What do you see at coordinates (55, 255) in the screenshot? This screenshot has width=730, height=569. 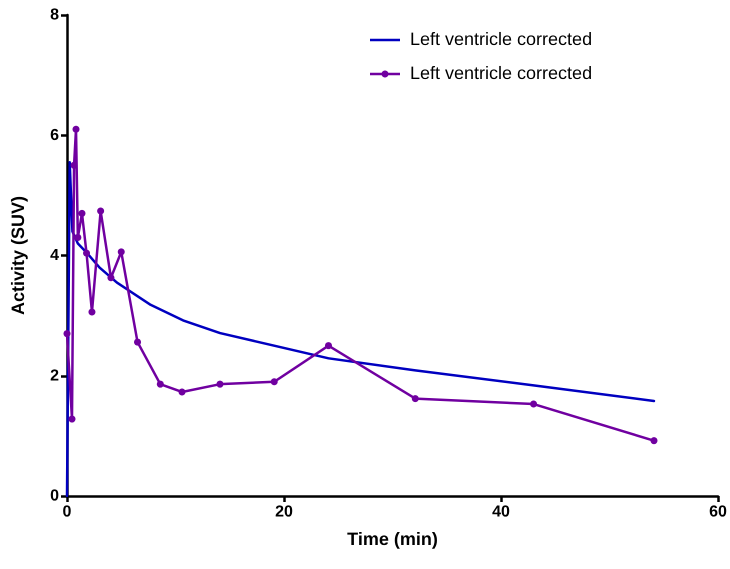 I see `y-tick-label: 4` at bounding box center [55, 255].